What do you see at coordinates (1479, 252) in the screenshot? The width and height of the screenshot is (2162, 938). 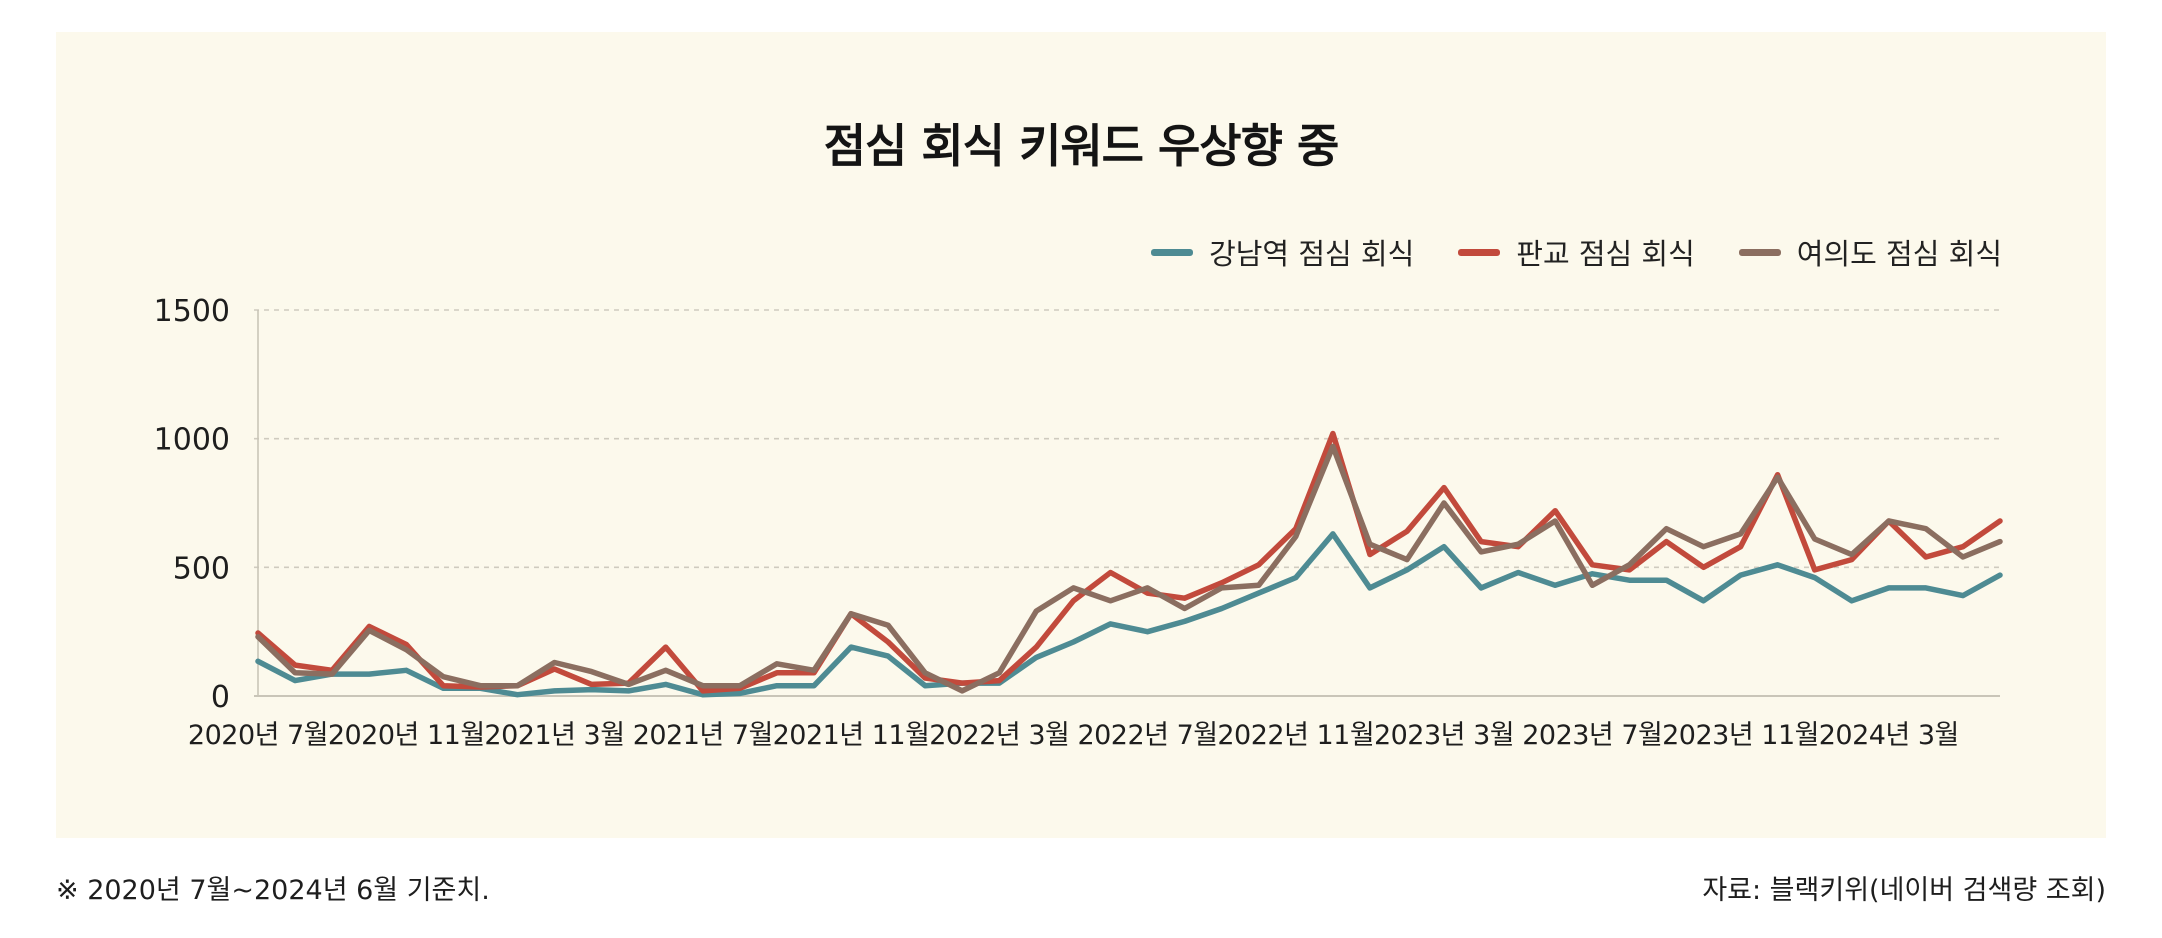 I see `legend-swatch-pangyo` at bounding box center [1479, 252].